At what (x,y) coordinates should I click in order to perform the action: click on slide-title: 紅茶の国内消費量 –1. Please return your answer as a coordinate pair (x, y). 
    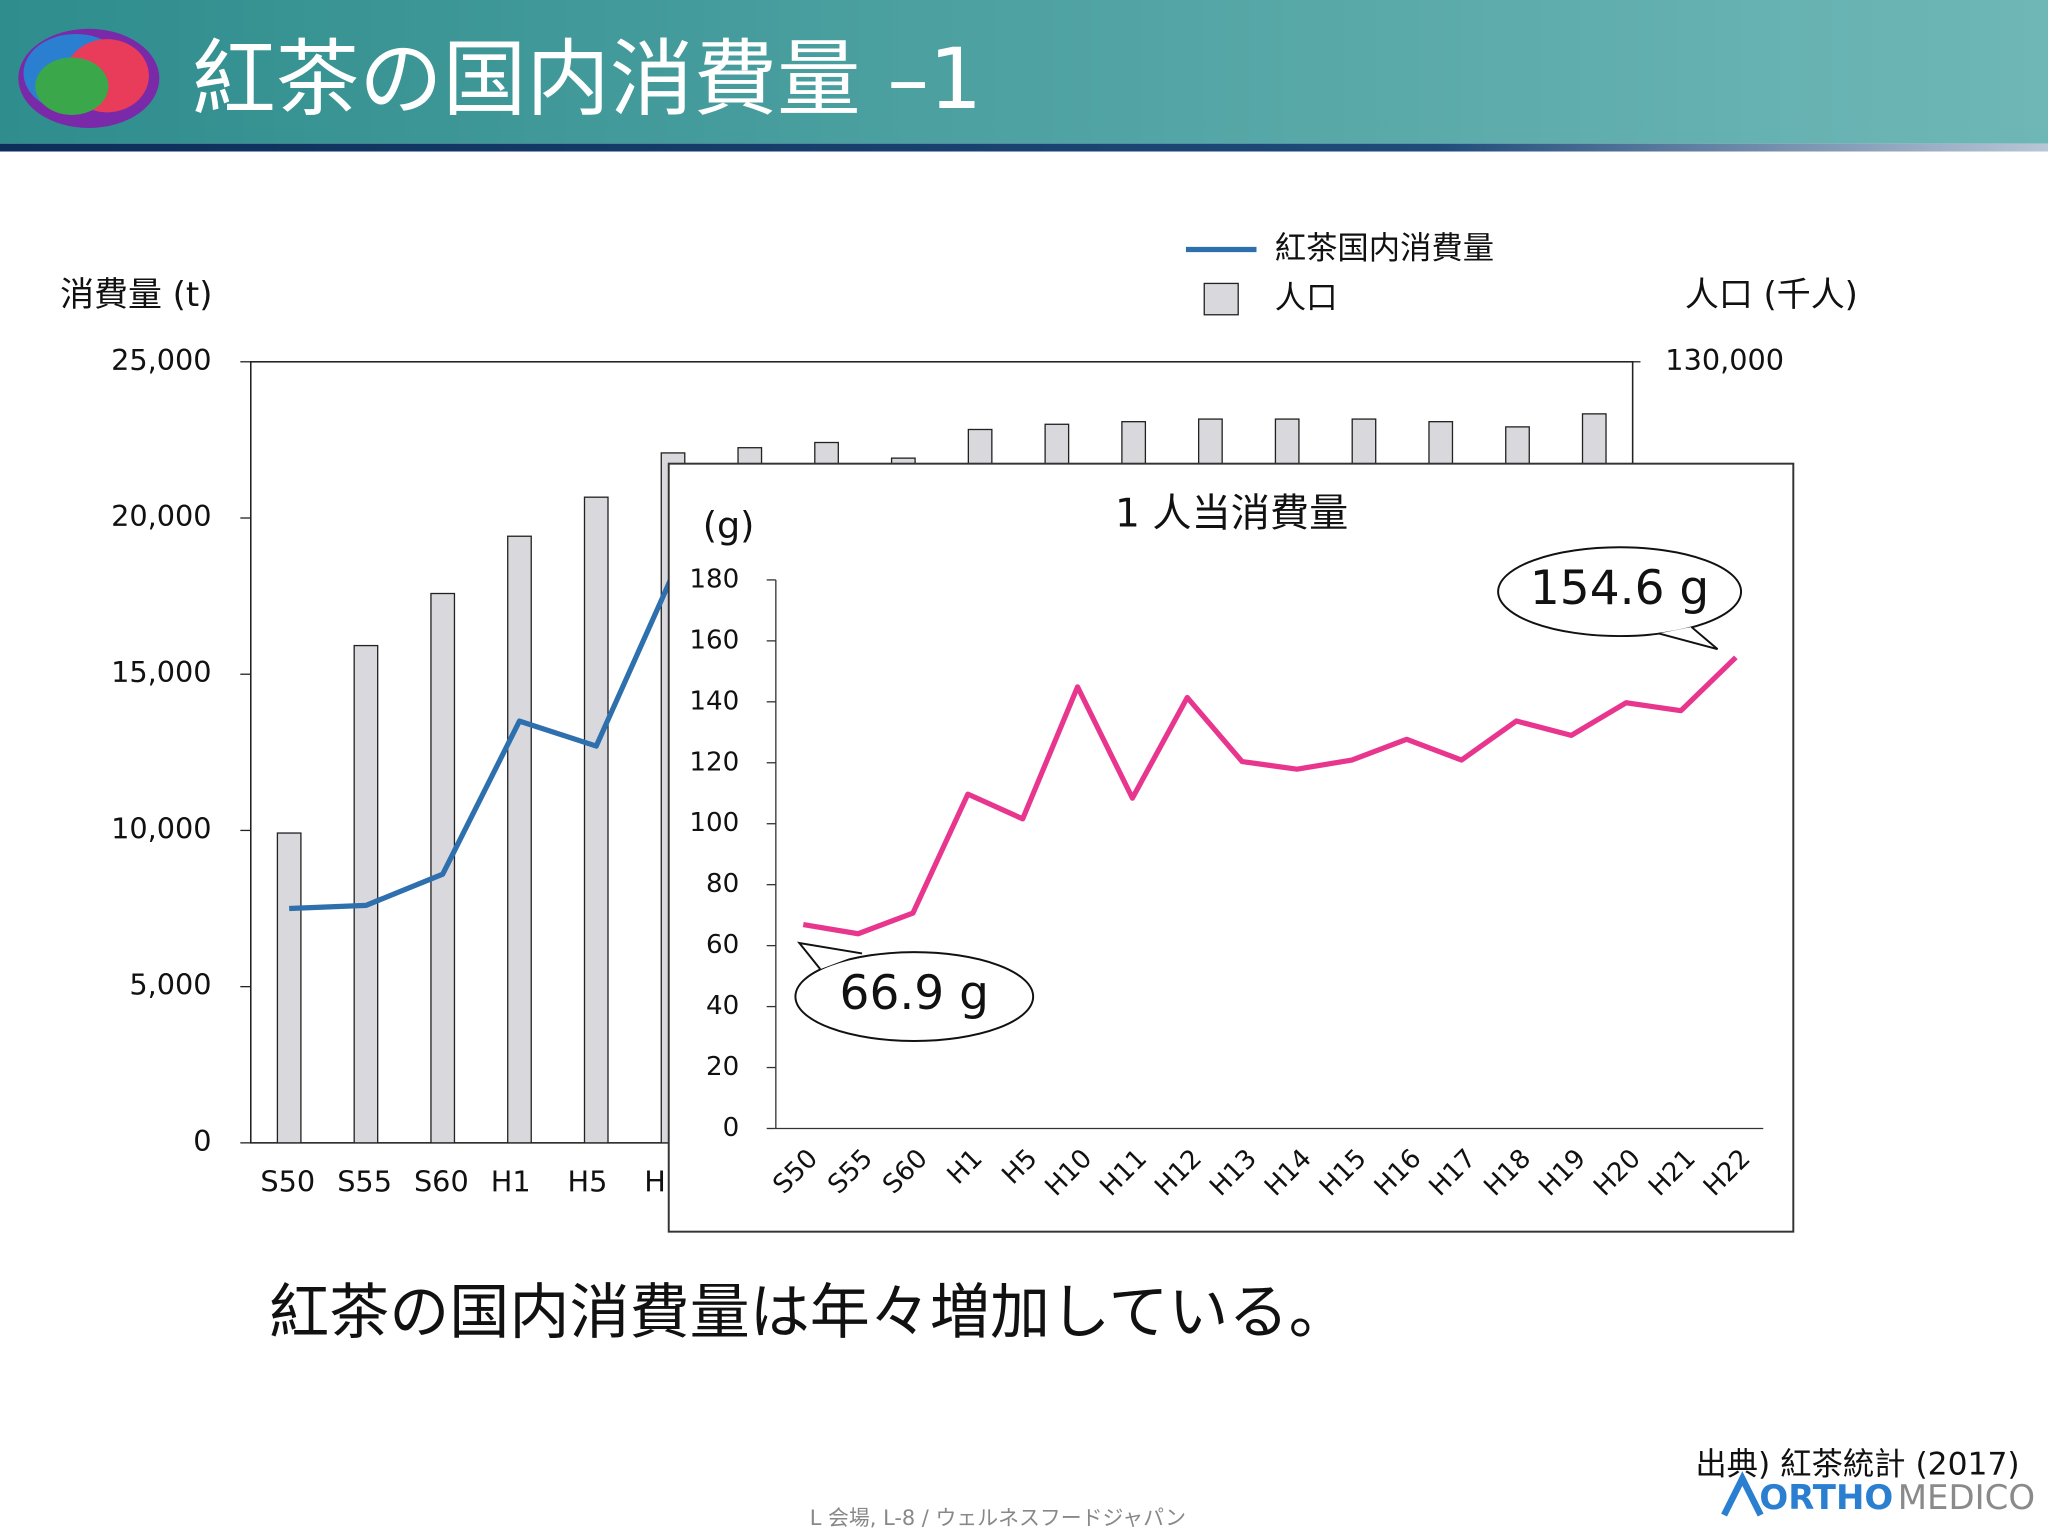
    Looking at the image, I should click on (587, 79).